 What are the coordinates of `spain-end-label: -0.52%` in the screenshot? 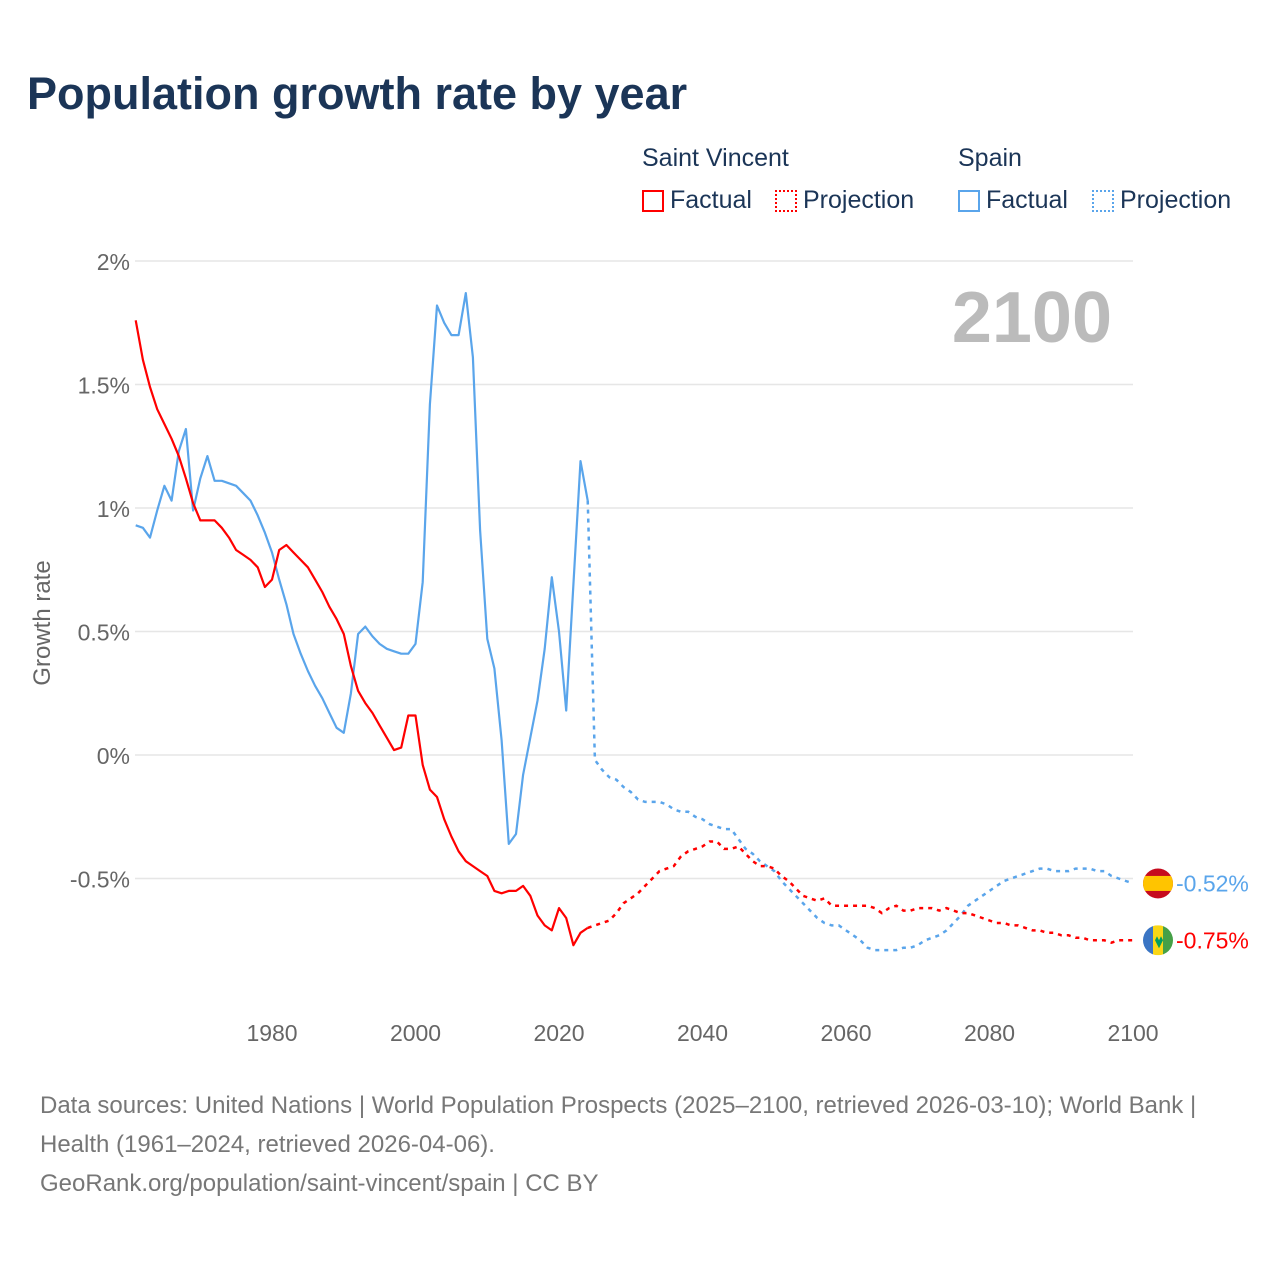 It's located at (1212, 883).